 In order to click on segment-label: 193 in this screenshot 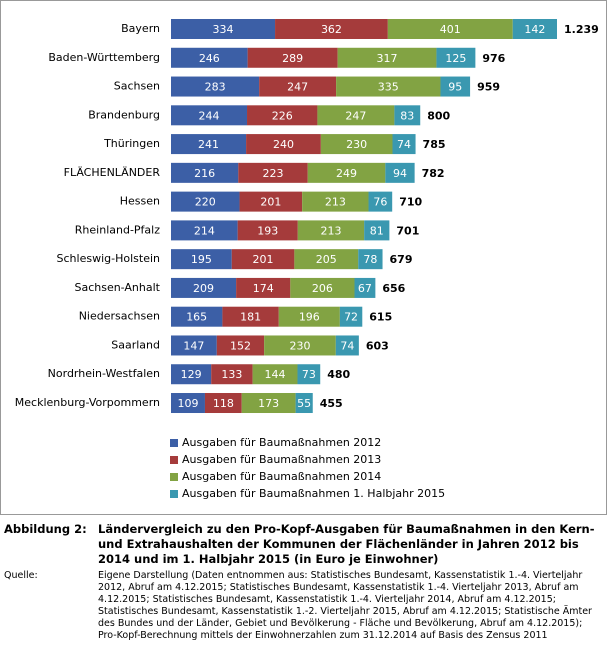, I will do `click(267, 230)`.